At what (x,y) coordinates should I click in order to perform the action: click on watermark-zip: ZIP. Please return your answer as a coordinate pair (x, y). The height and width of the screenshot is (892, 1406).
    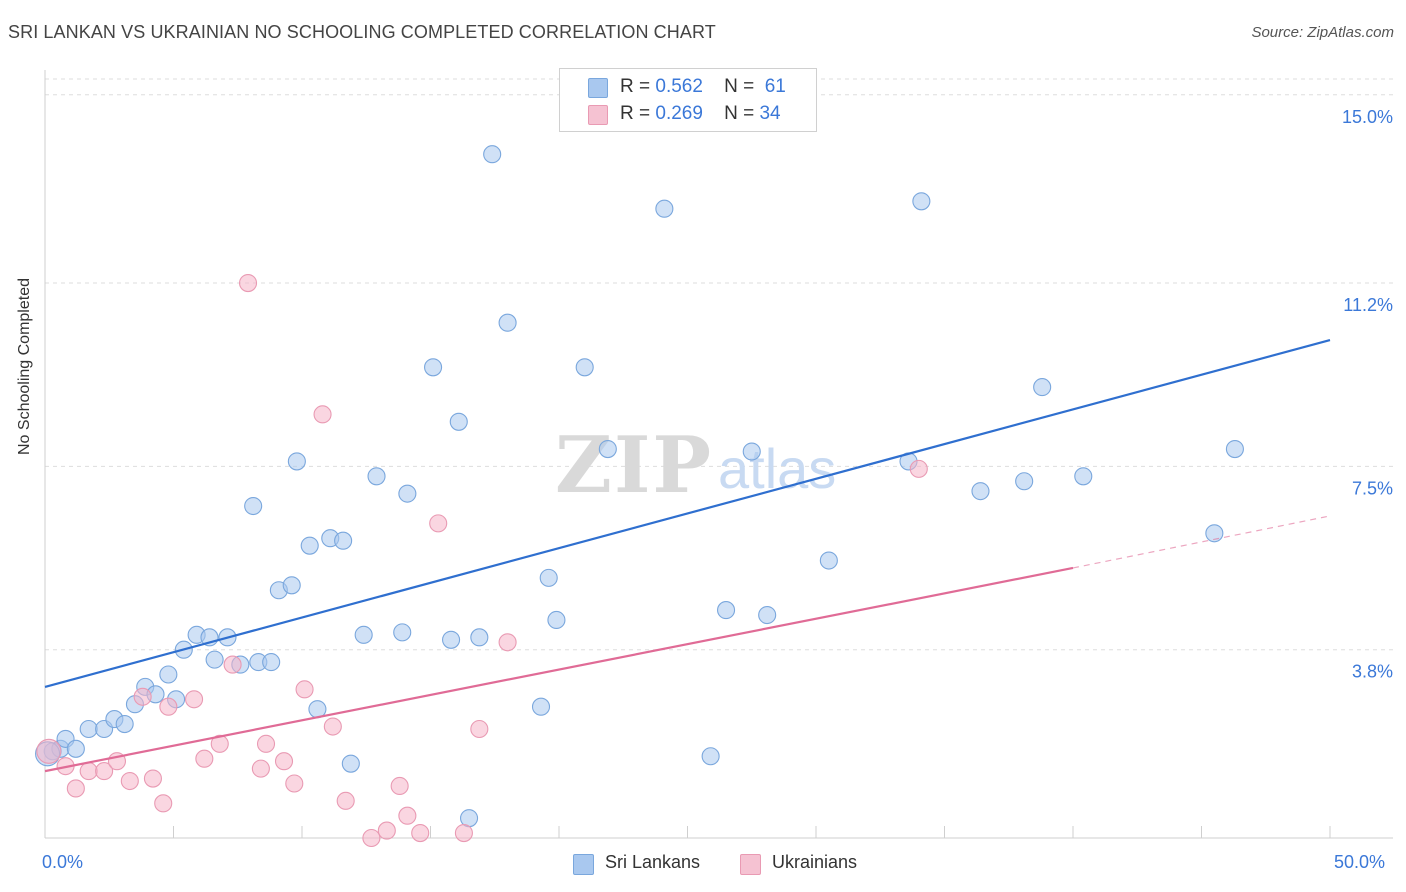
    Looking at the image, I should click on (634, 465).